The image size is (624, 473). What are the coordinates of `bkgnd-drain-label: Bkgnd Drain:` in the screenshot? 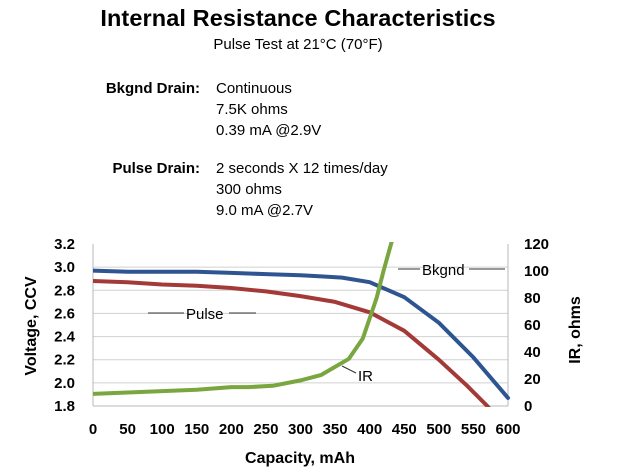 It's located at (152, 88).